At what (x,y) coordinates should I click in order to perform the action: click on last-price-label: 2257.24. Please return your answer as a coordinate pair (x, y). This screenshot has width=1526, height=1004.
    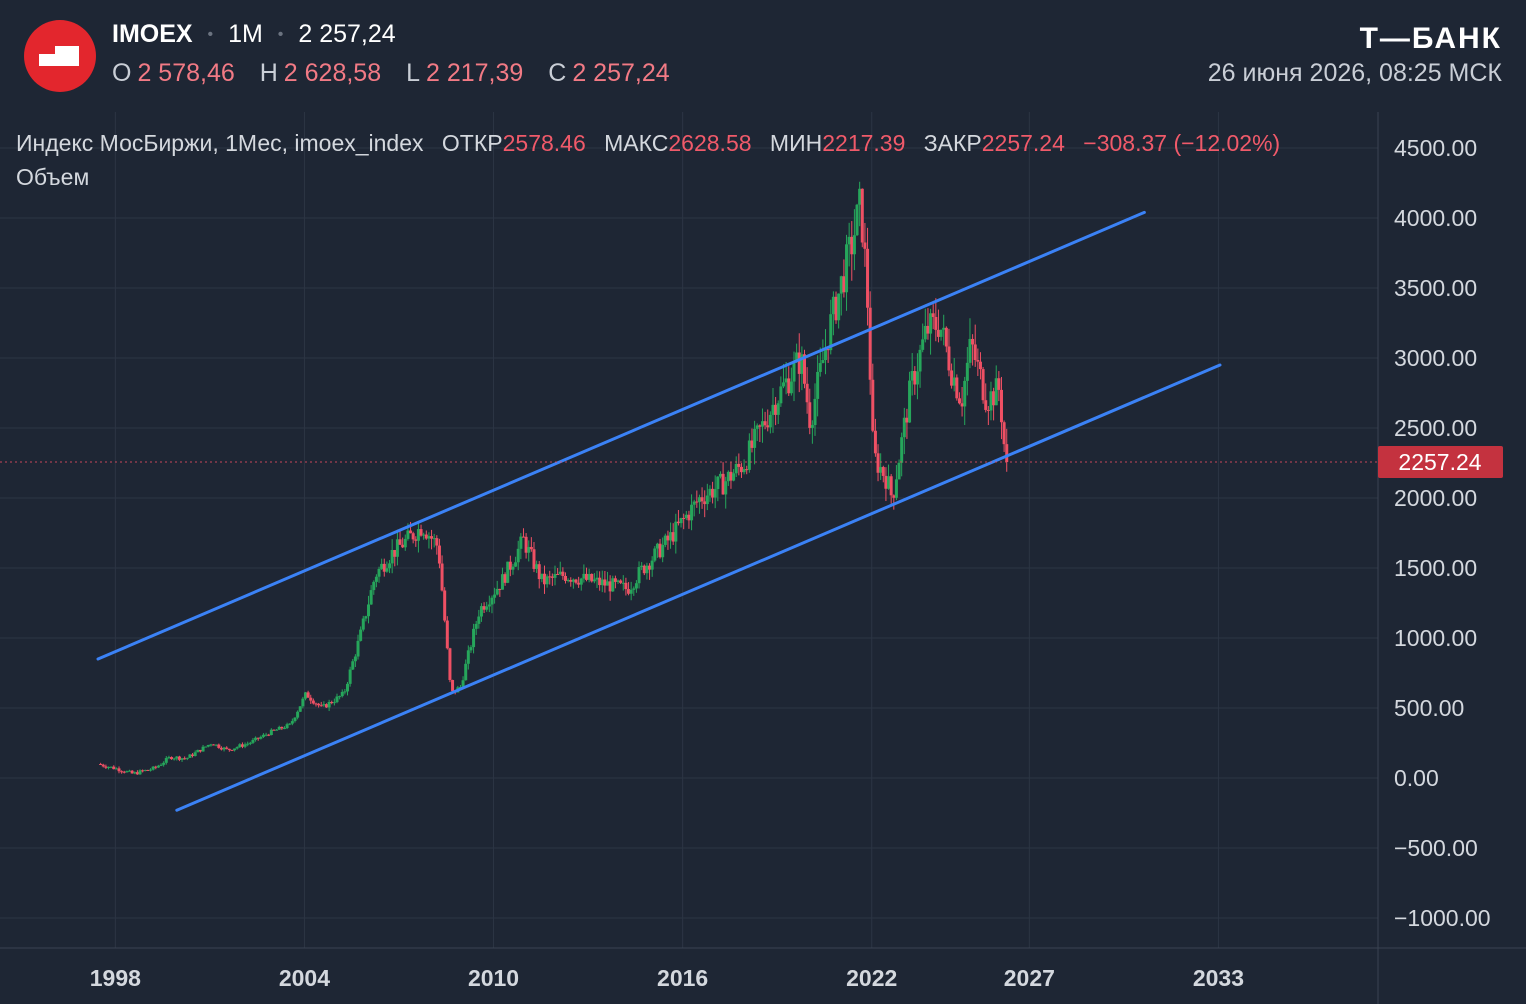
    Looking at the image, I should click on (1439, 462).